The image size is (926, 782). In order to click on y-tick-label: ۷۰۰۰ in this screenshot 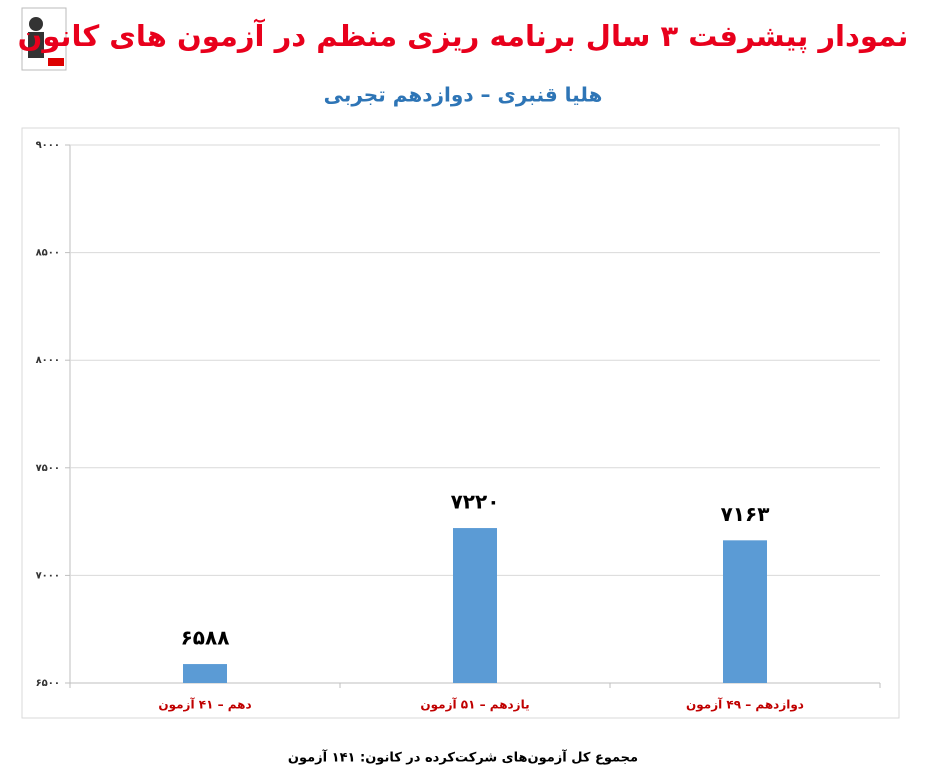, I will do `click(48, 575)`.